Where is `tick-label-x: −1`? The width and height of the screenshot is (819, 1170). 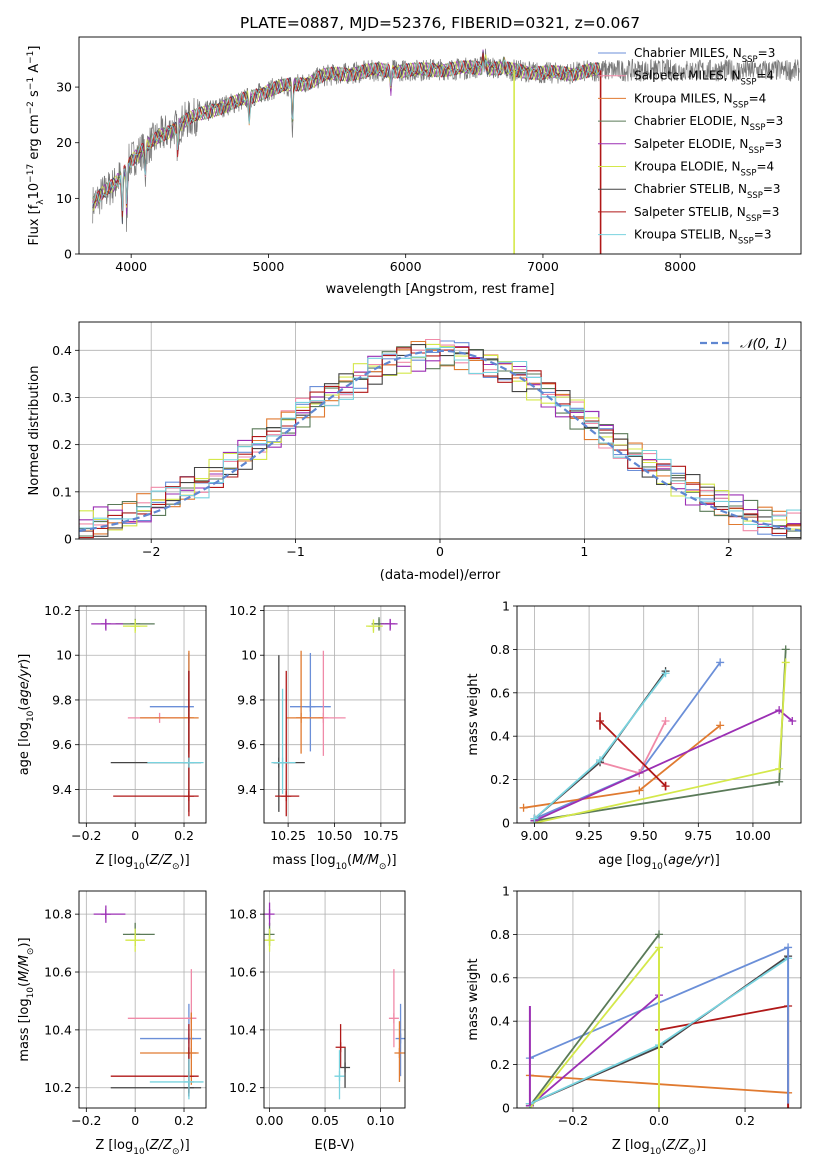 tick-label-x: −1 is located at coordinates (295, 551).